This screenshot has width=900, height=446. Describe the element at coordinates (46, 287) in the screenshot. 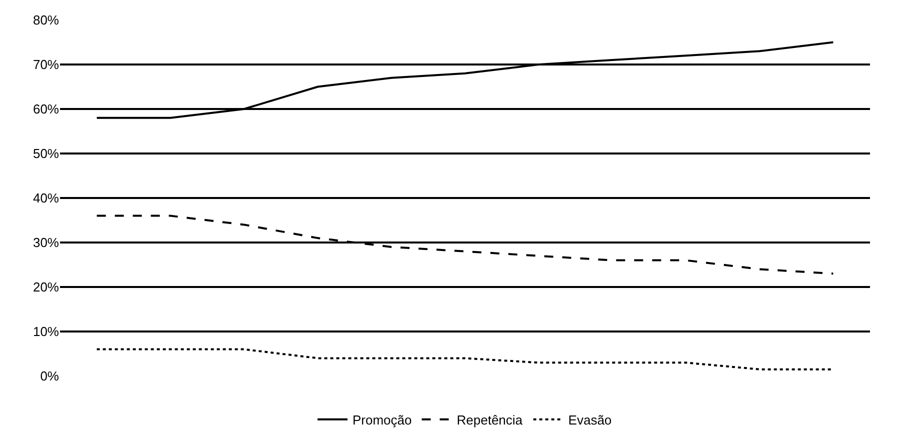

I see `y-tick-label: 20%` at that location.